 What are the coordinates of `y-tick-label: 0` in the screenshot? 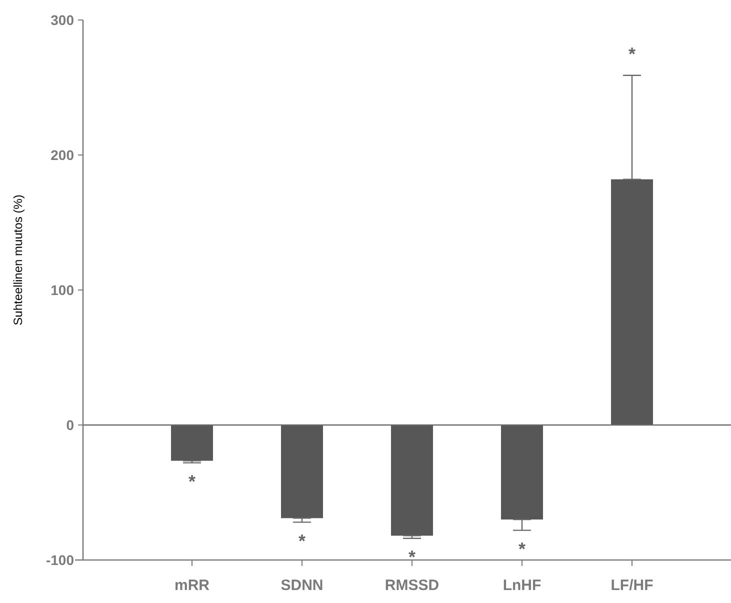 It's located at (70, 424).